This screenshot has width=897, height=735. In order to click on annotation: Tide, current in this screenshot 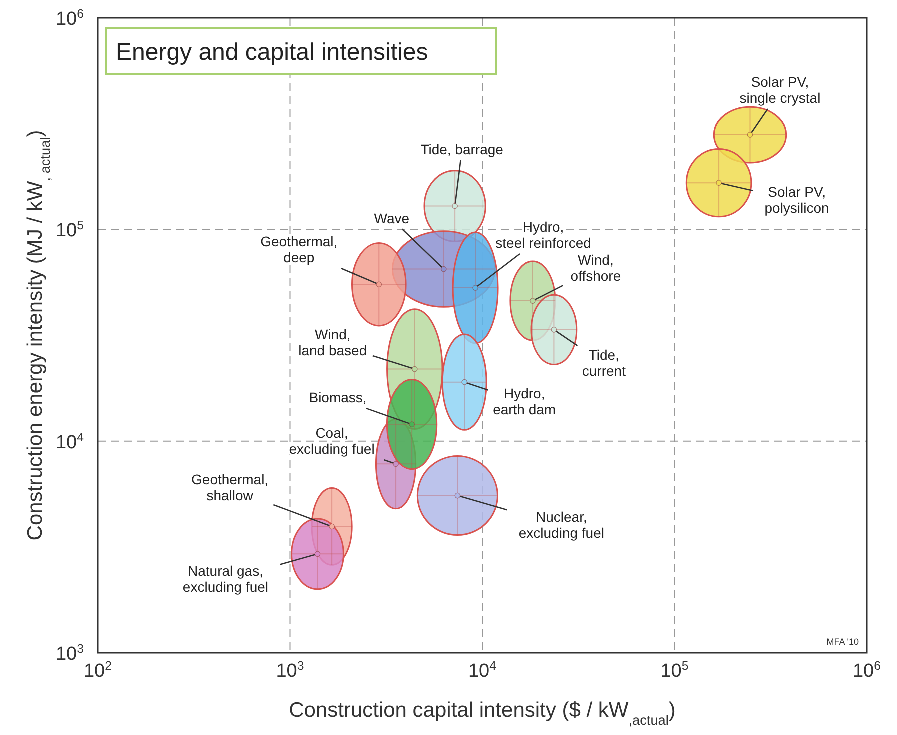, I will do `click(604, 362)`.